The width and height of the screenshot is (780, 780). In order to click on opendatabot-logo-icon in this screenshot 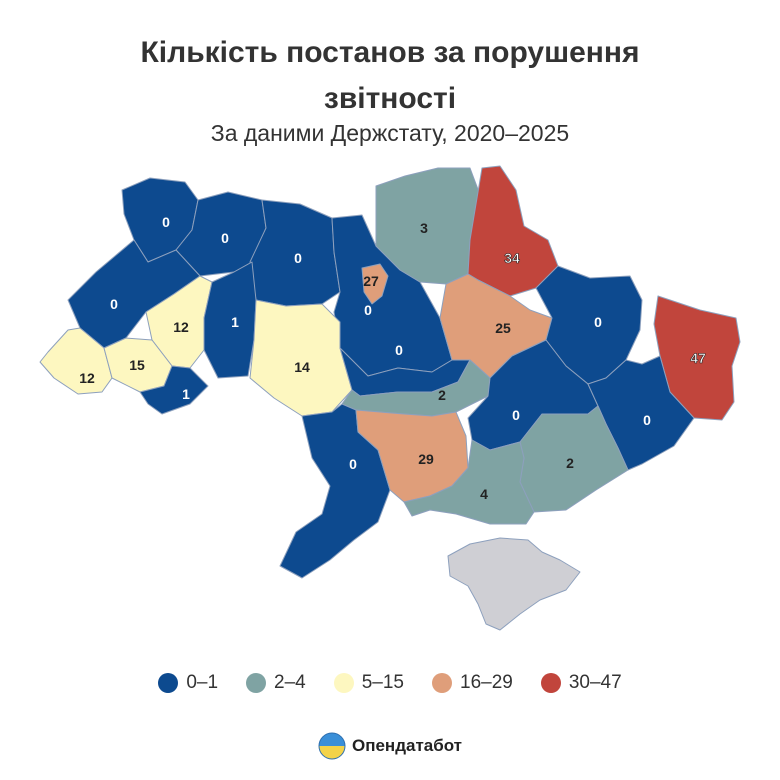, I will do `click(332, 746)`.